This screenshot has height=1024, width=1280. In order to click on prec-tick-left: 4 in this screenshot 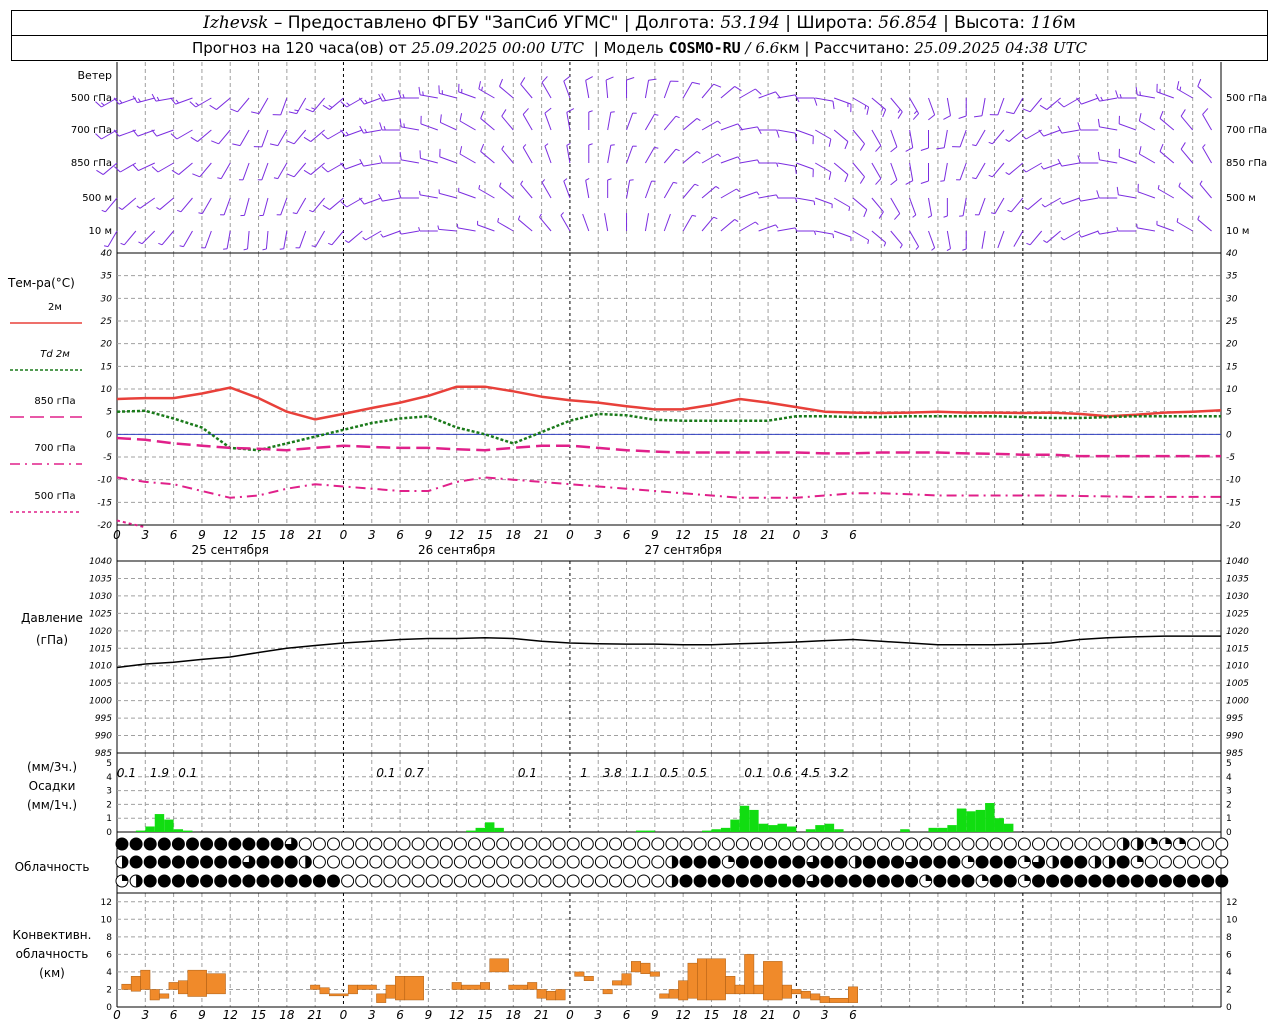, I will do `click(109, 778)`.